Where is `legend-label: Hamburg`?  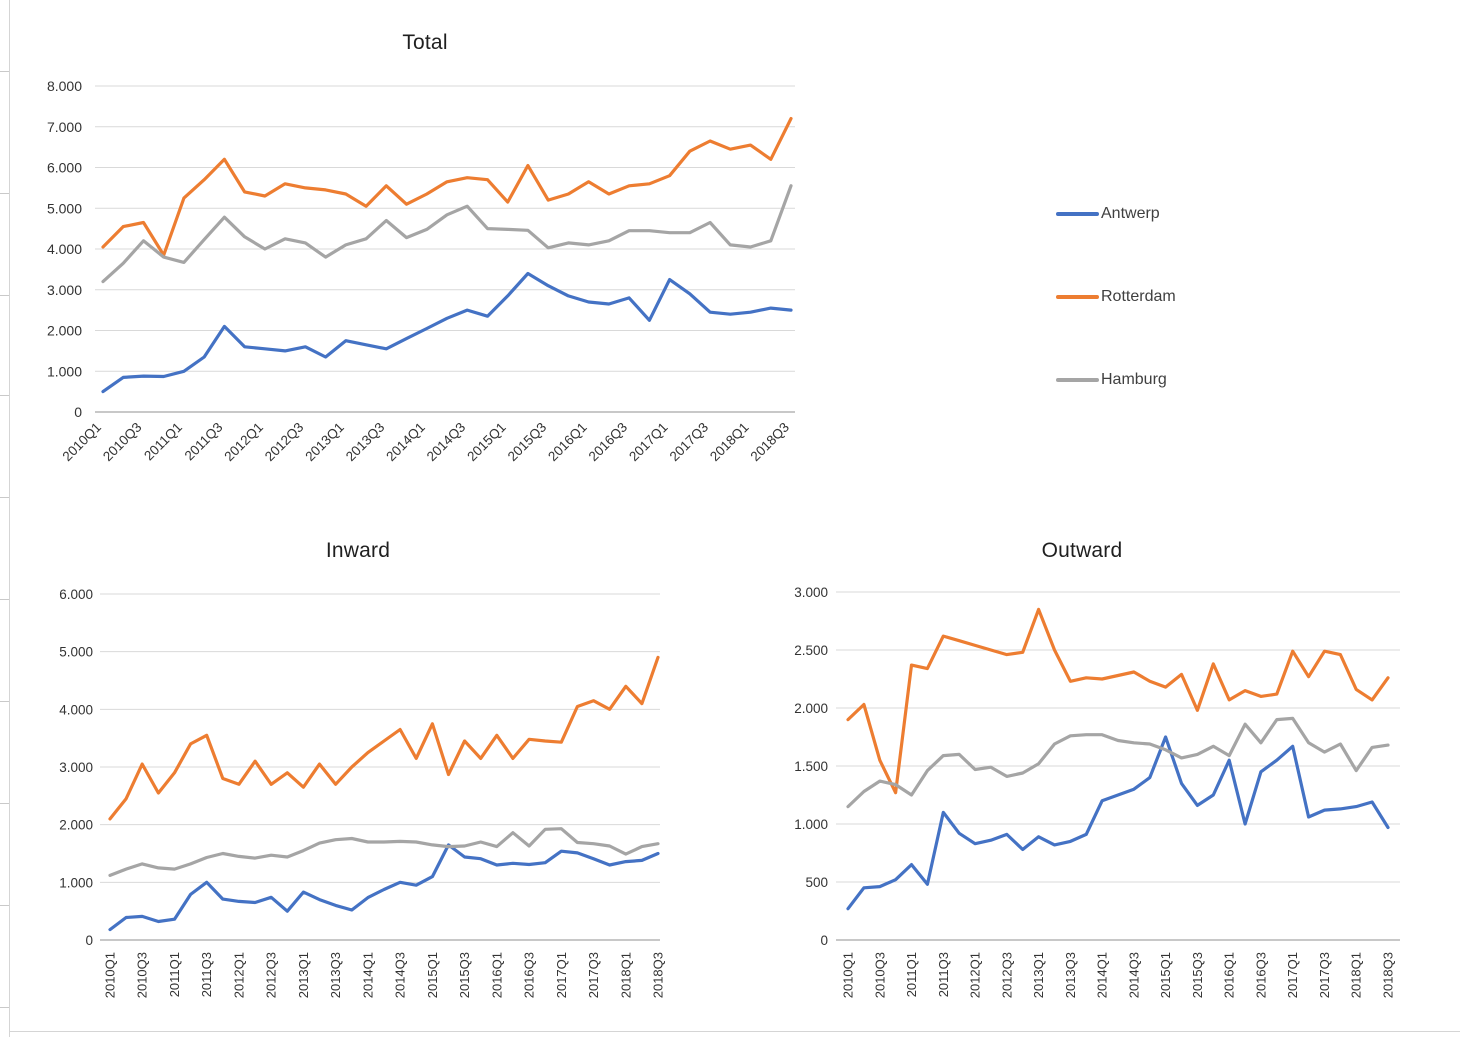
legend-label: Hamburg is located at coordinates (1134, 379).